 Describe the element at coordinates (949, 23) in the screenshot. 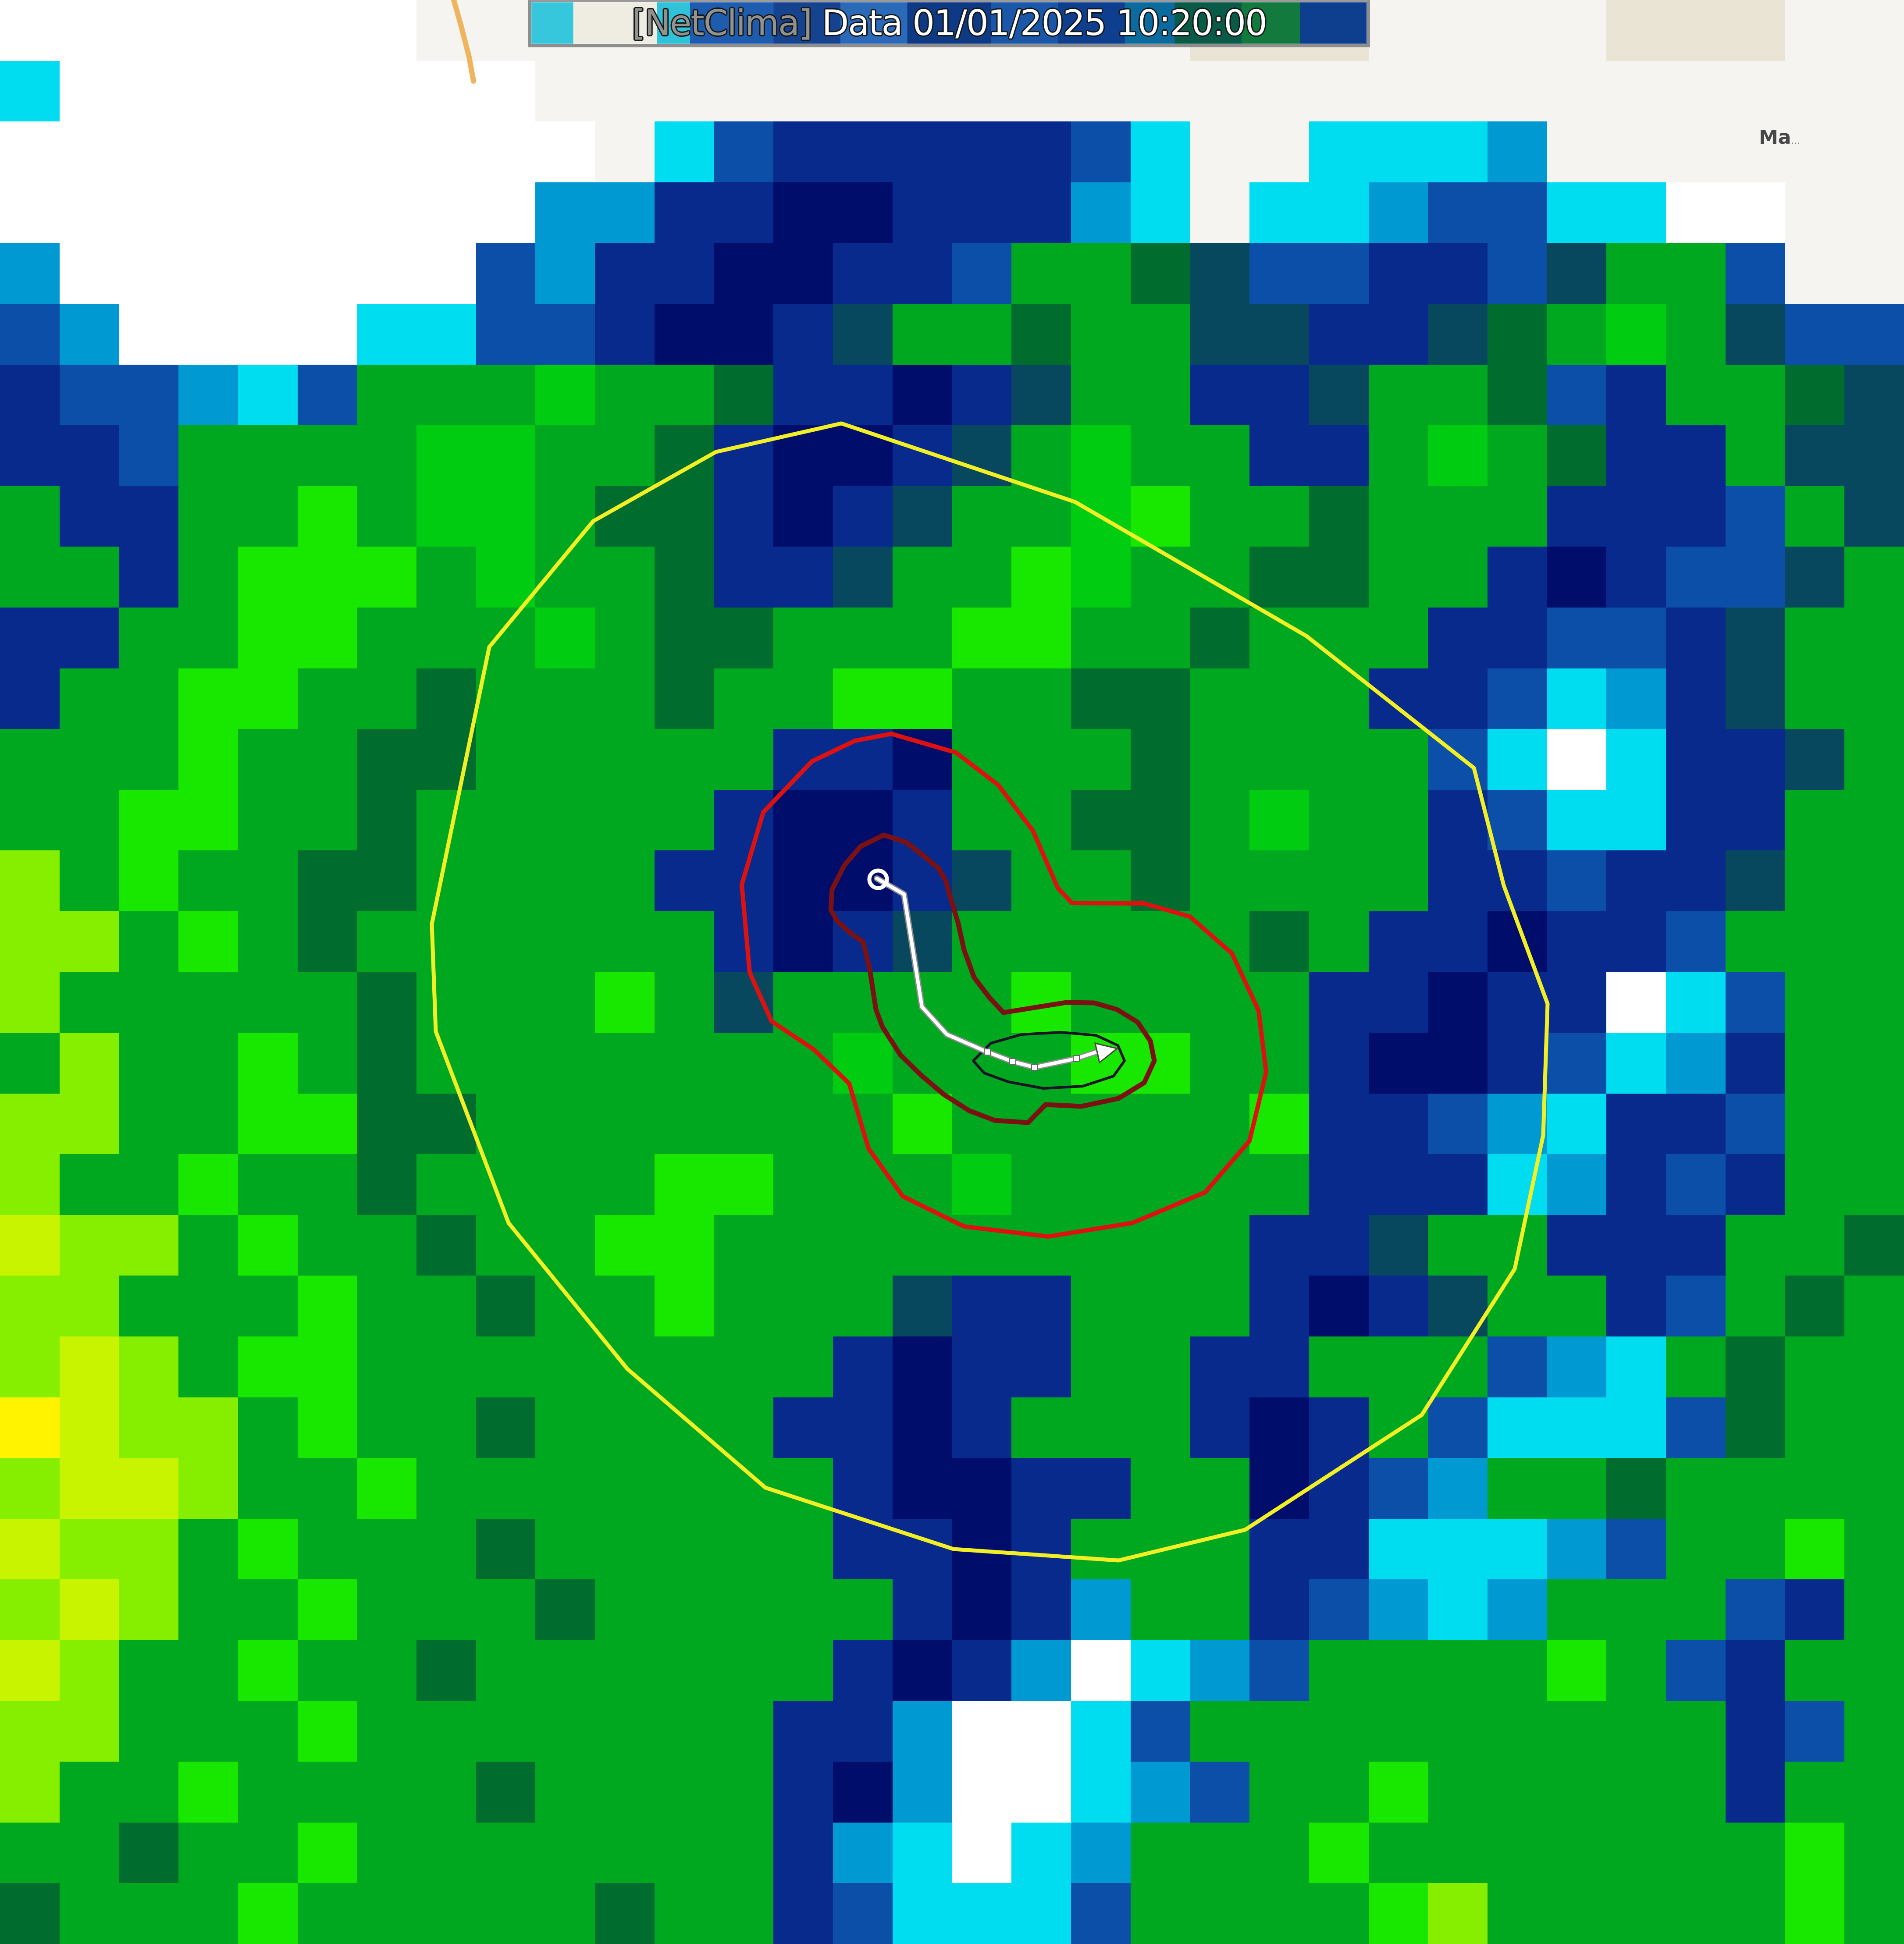

I see `title-text: [NetClima] Data 01/01/2025 10:20:00` at that location.